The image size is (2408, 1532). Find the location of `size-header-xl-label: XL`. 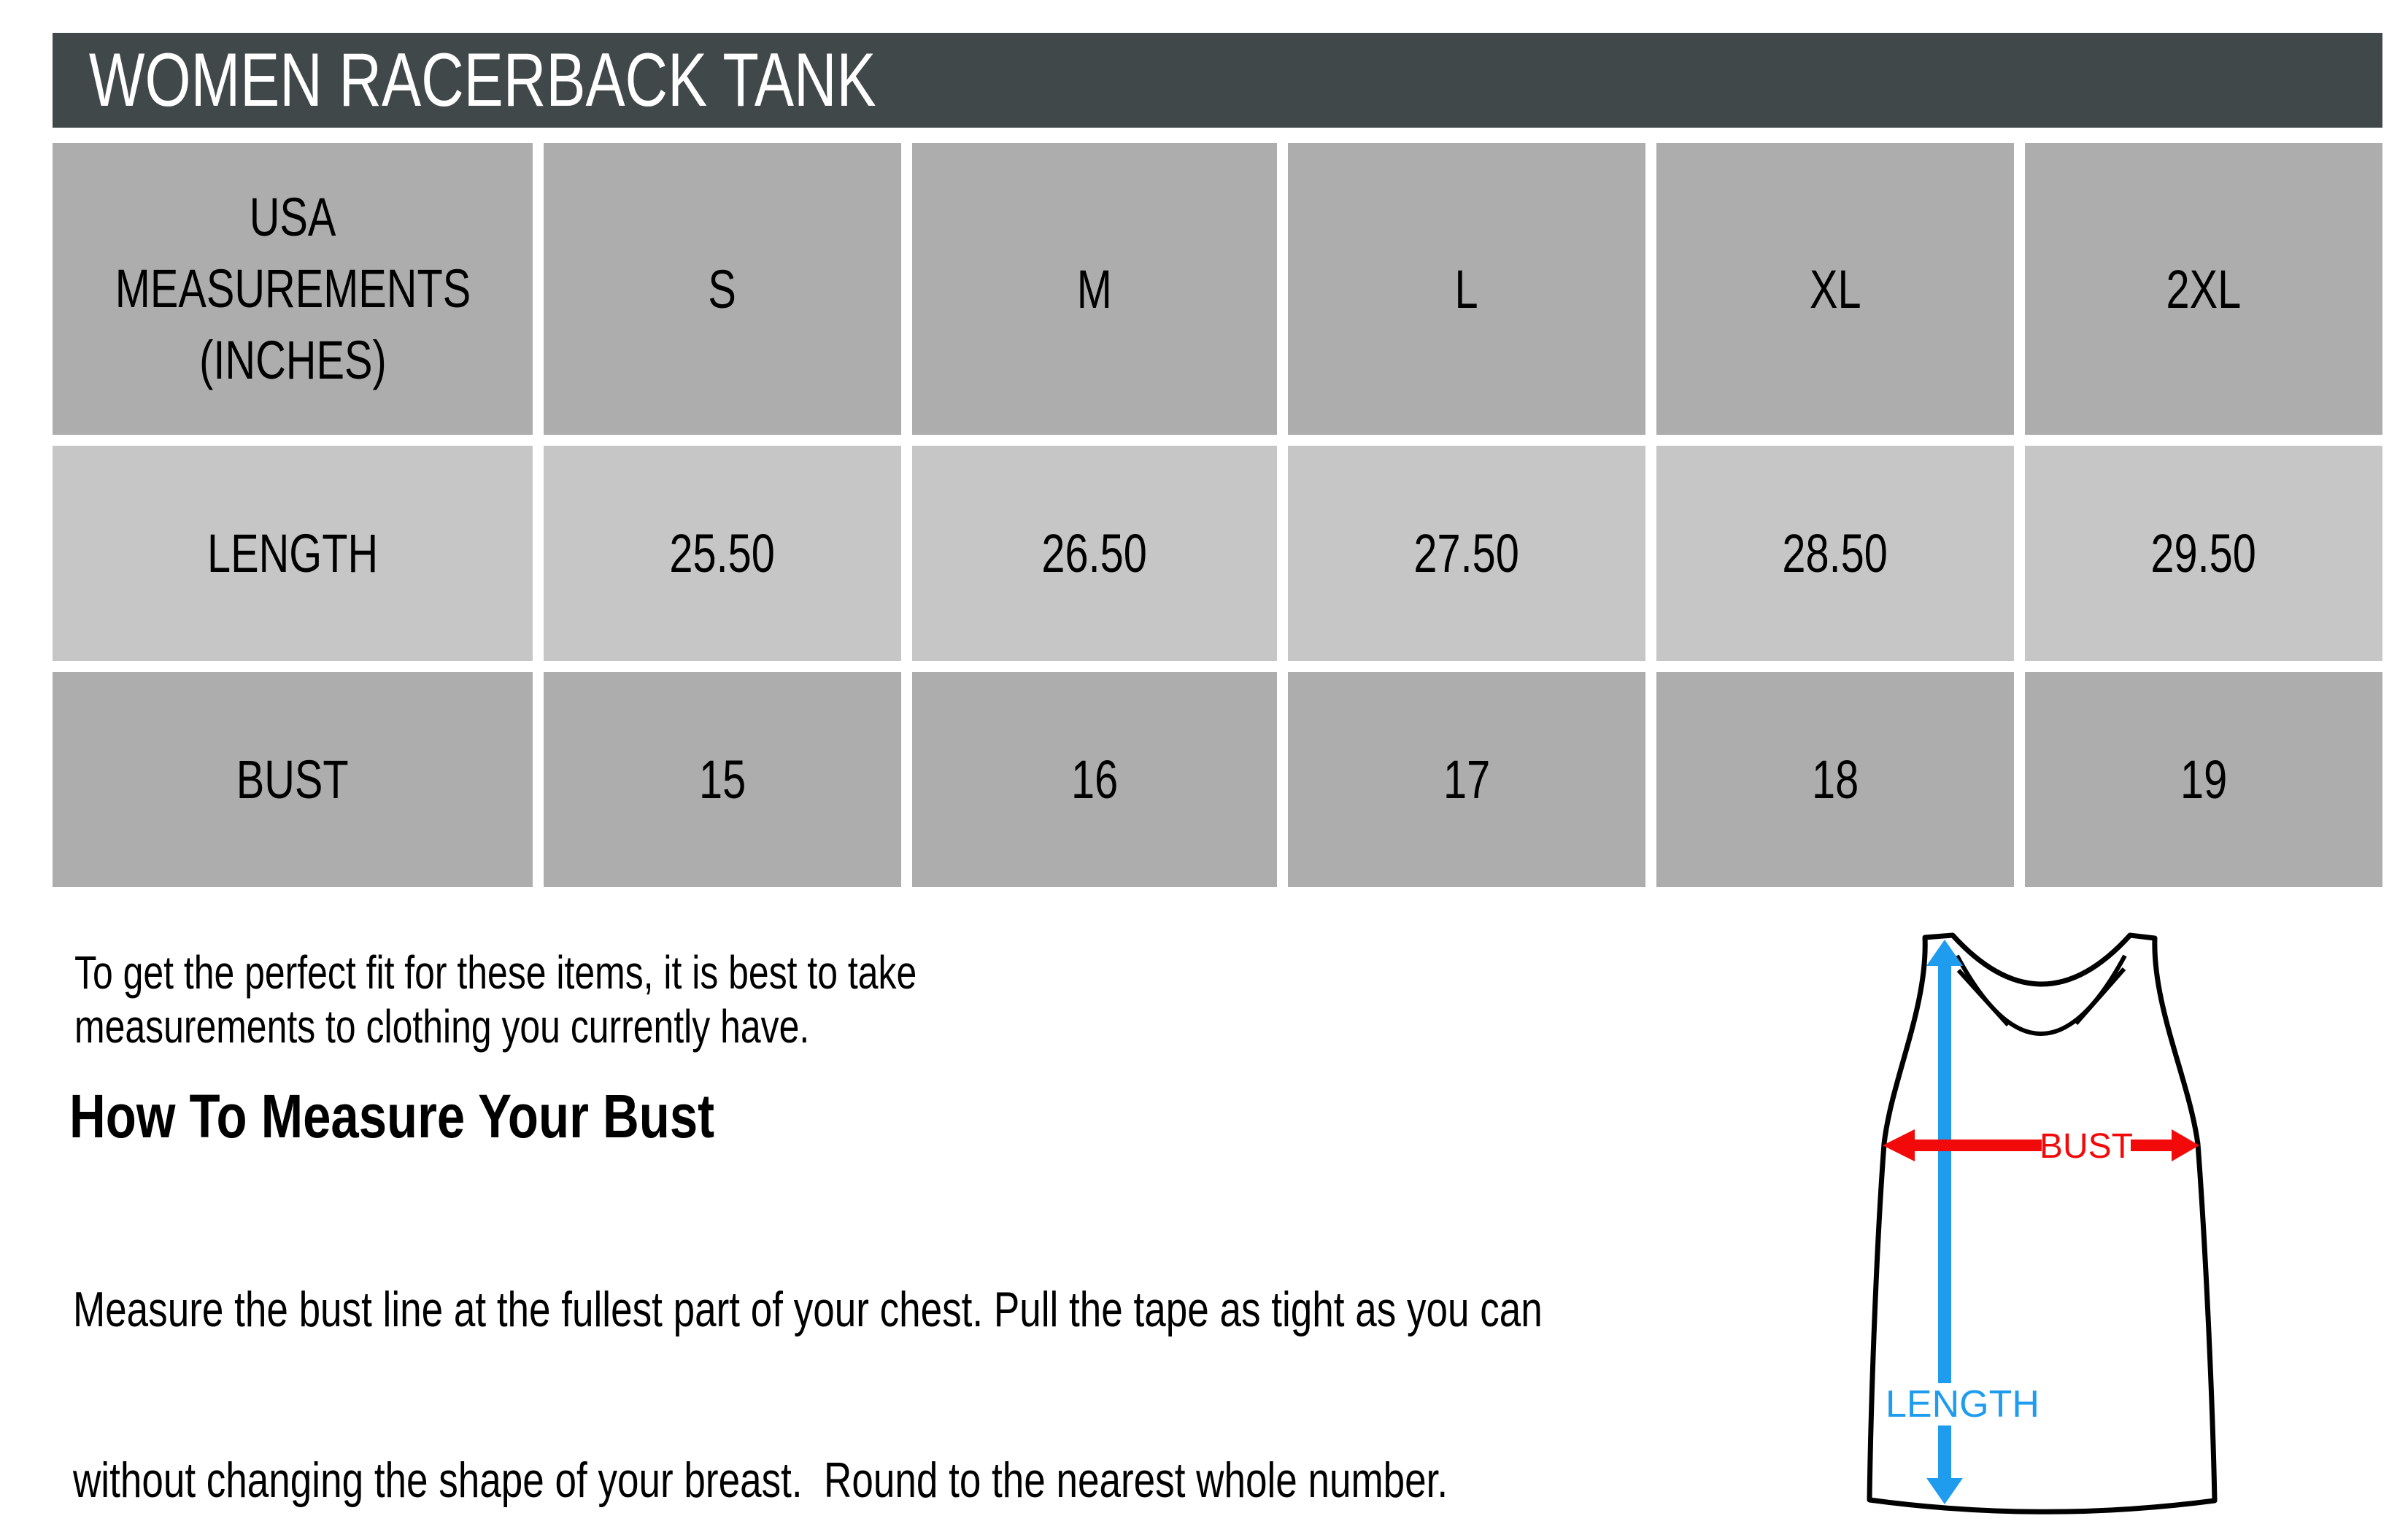

size-header-xl-label: XL is located at coordinates (1835, 289).